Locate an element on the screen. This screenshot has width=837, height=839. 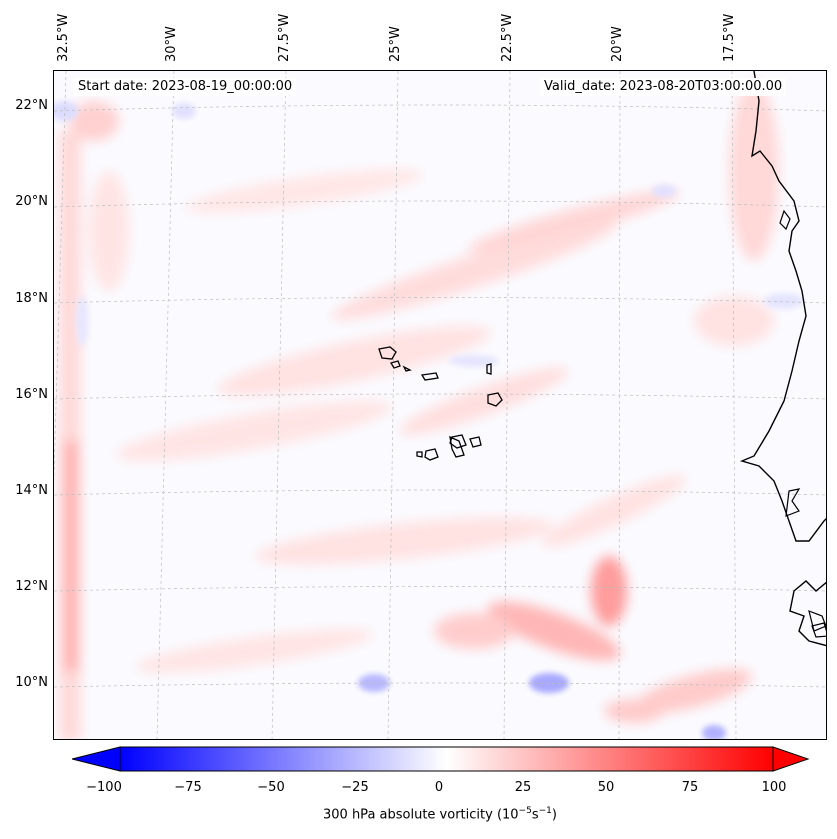
santa-luzia-island is located at coordinates (407, 368).